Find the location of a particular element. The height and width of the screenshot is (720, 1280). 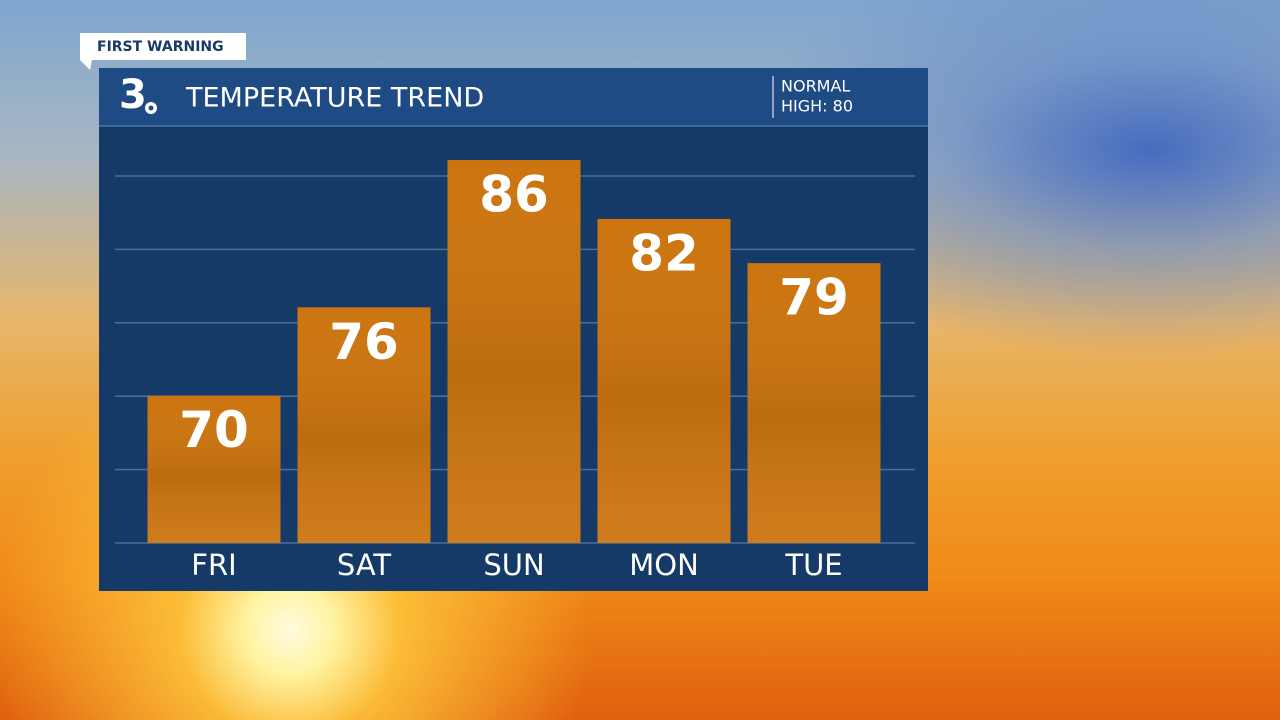

value-label: 70 is located at coordinates (214, 430).